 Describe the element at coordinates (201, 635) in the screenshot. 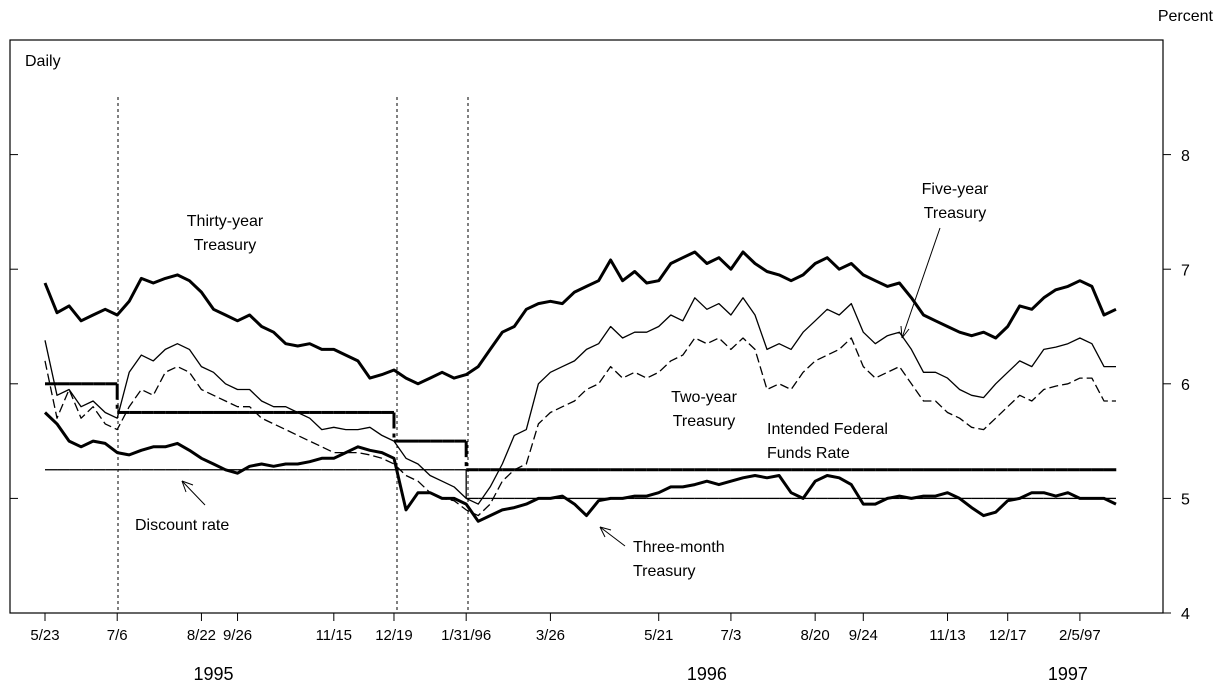

I see `x-tick-label: 8/22` at that location.